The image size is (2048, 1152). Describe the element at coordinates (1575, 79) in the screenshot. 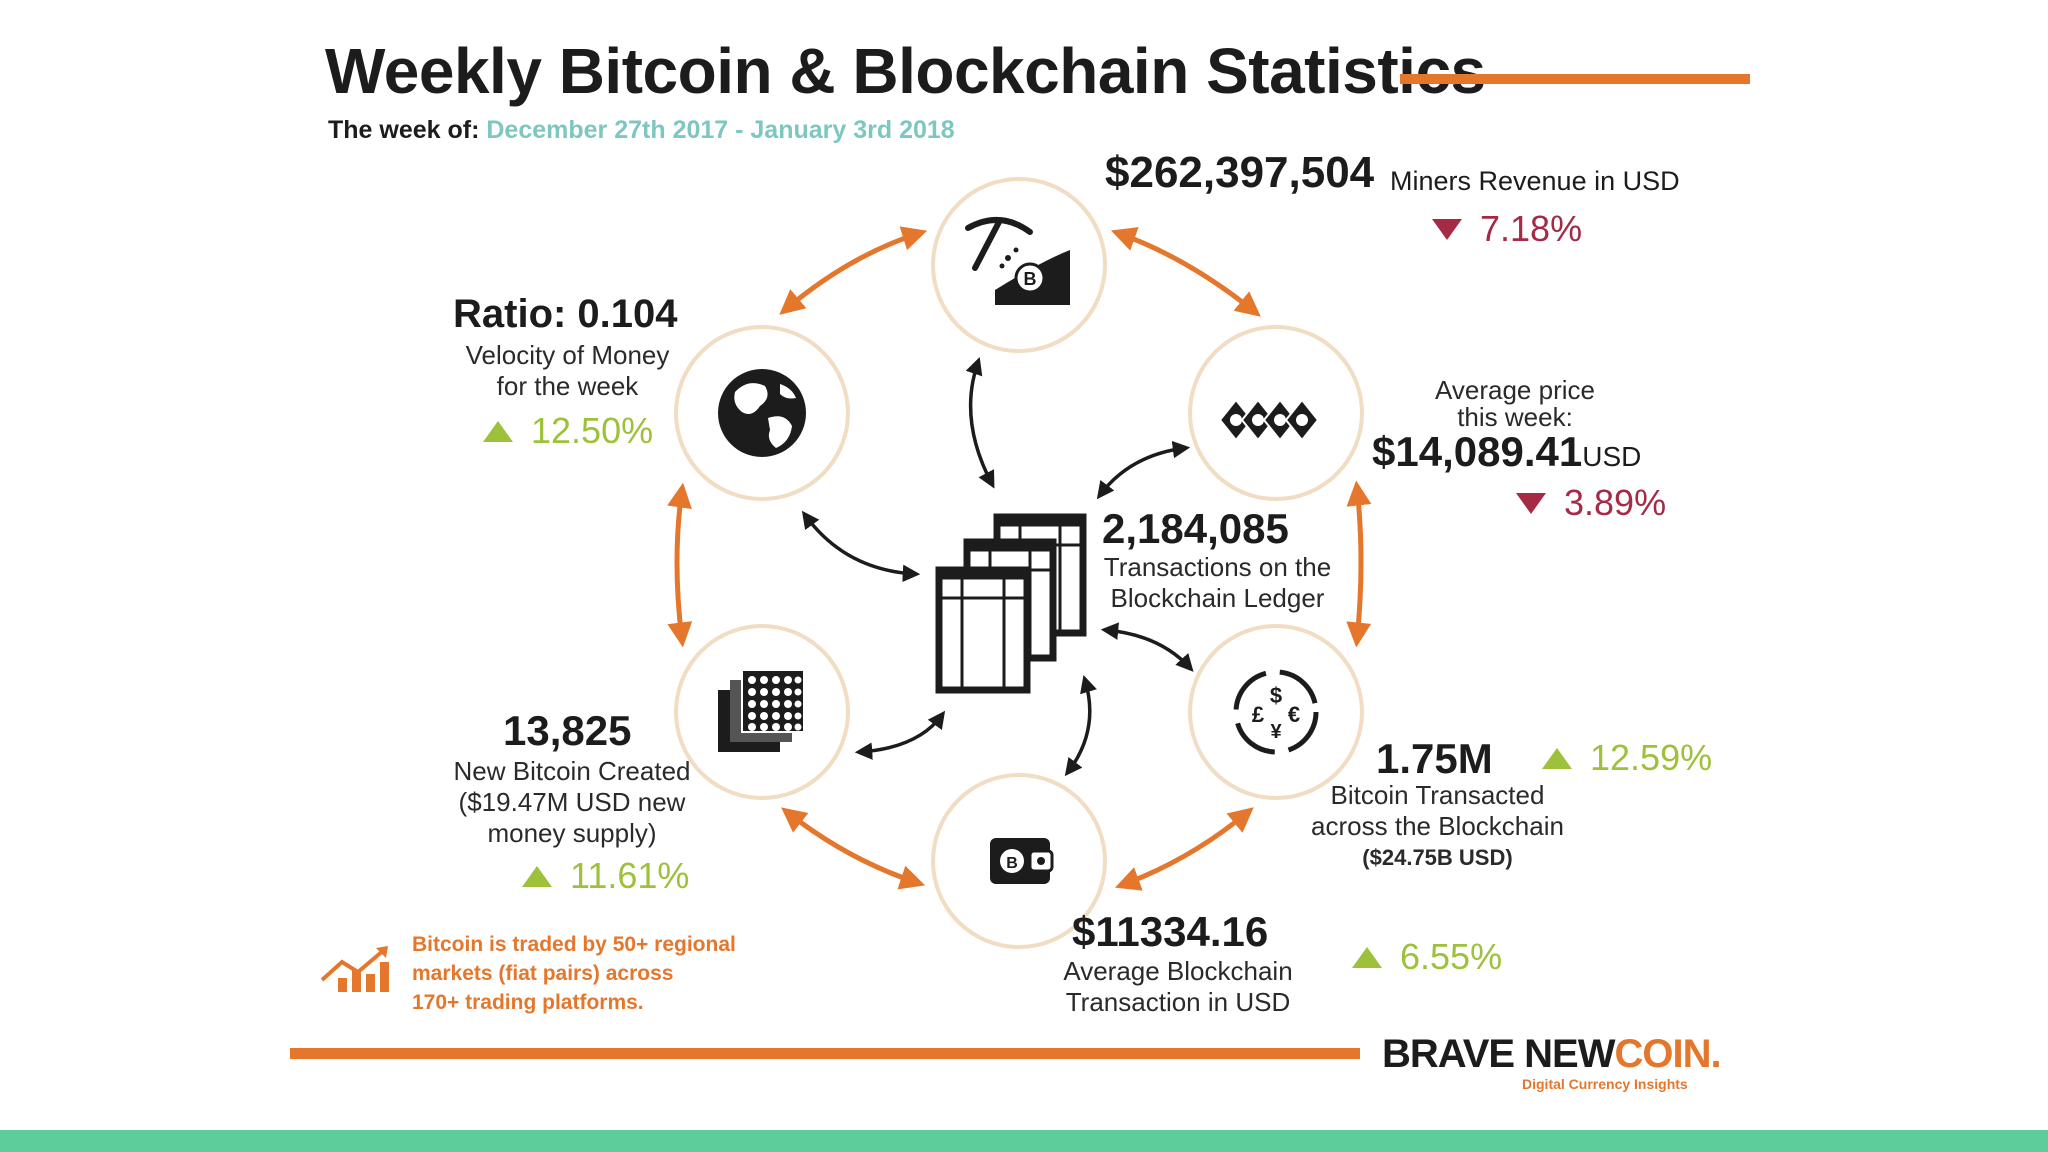

I see `title-rule` at that location.